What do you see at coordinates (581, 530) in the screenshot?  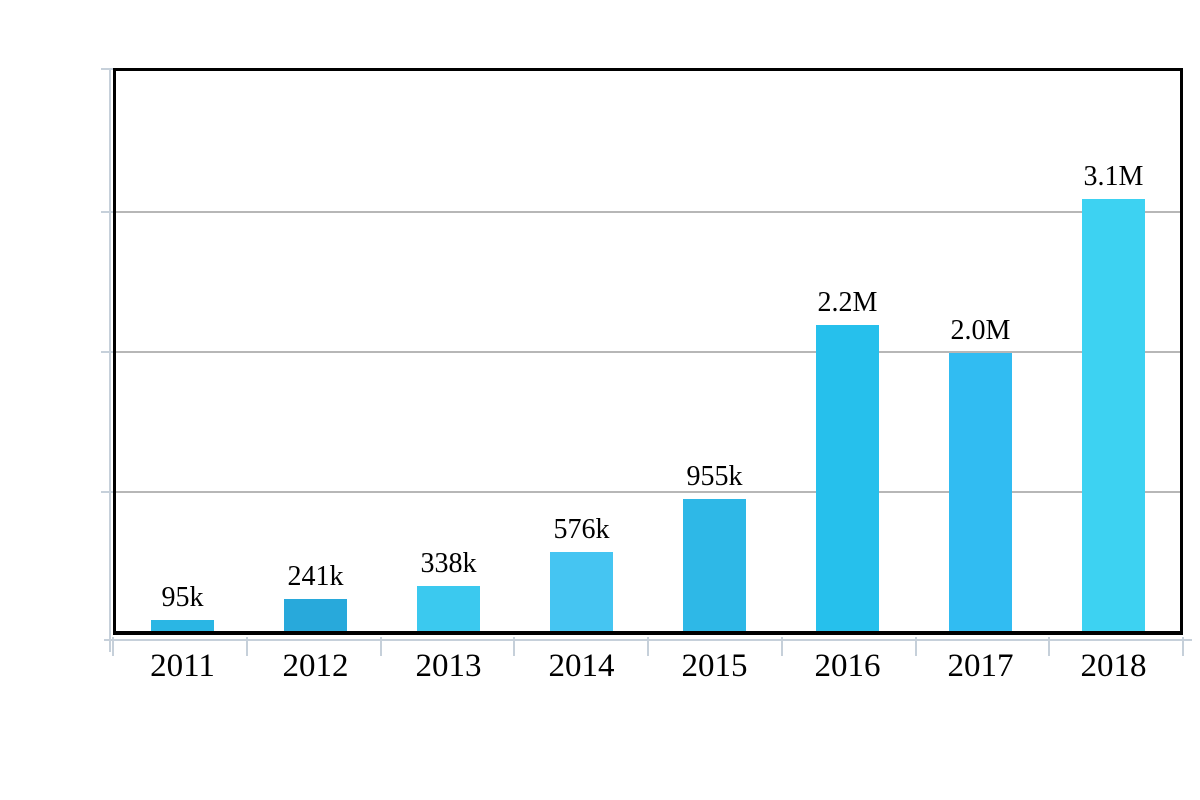 I see `bar-value-label: 576k` at bounding box center [581, 530].